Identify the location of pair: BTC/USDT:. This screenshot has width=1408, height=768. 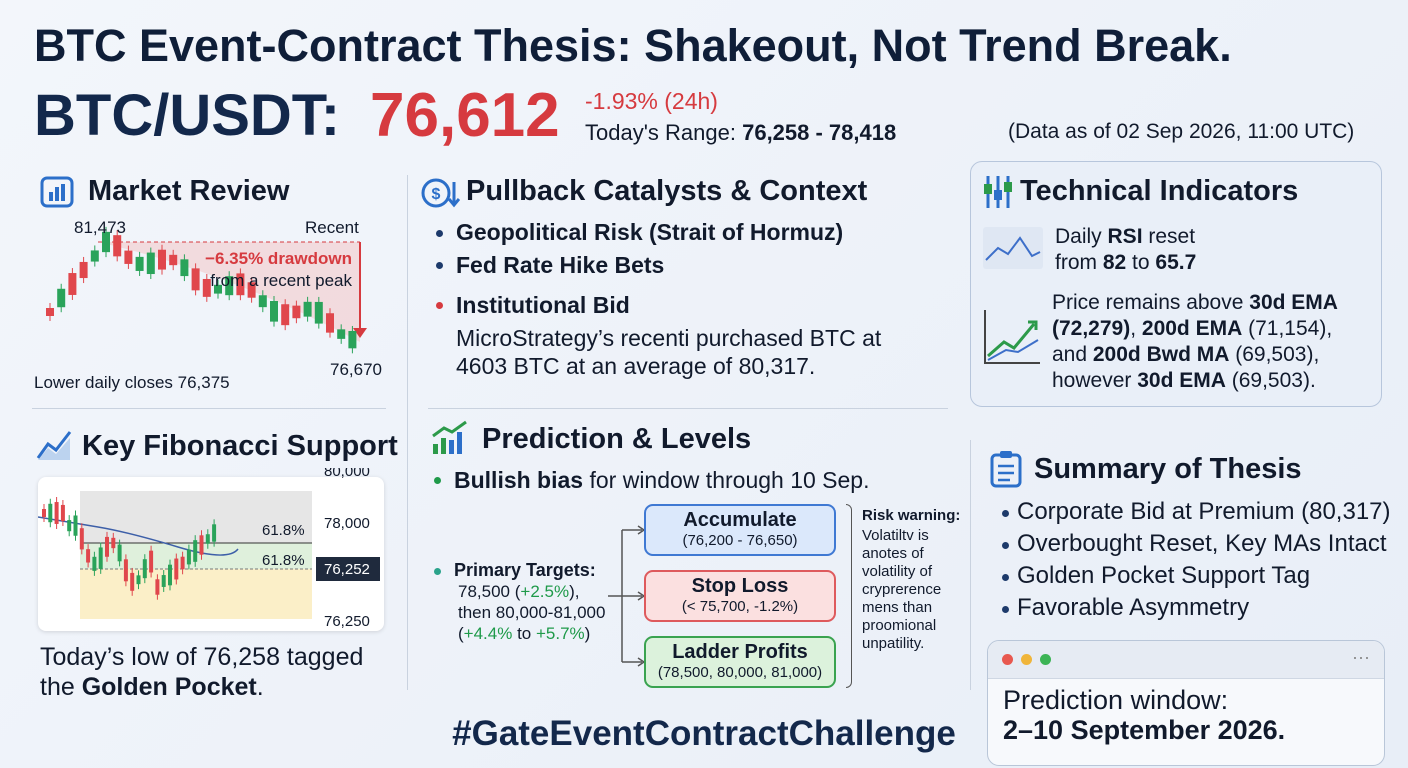
(187, 115).